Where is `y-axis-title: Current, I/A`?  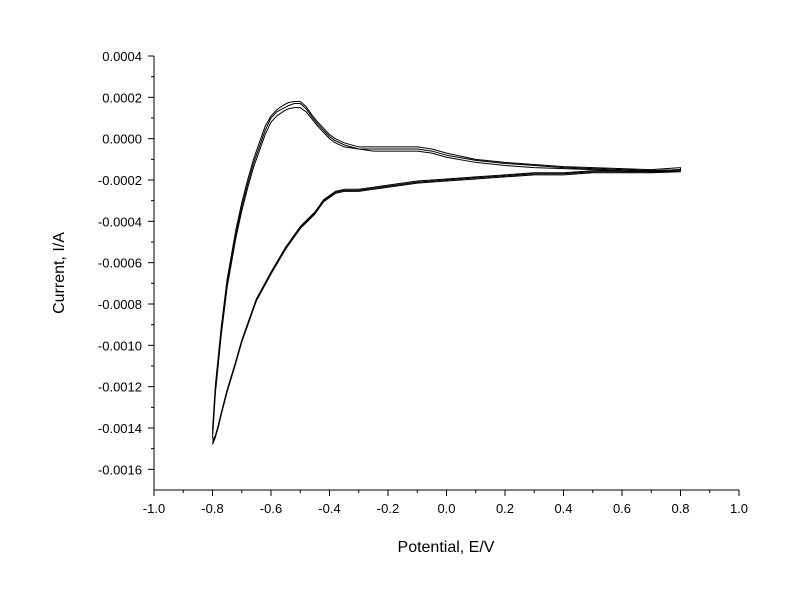 y-axis-title: Current, I/A is located at coordinates (59, 273).